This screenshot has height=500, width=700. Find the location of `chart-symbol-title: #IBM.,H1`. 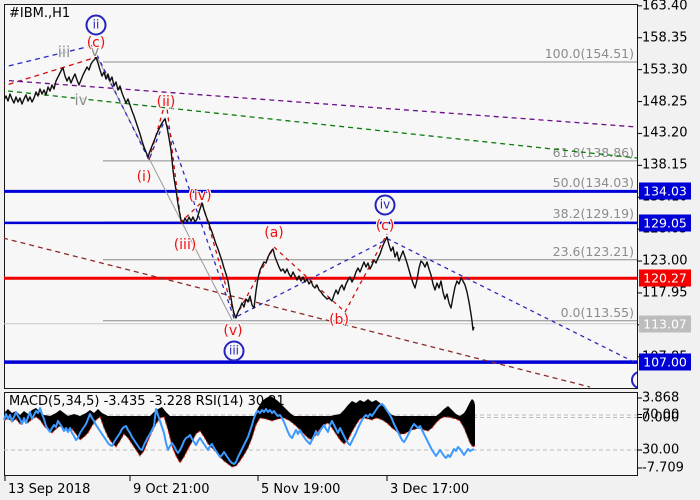

chart-symbol-title: #IBM.,H1 is located at coordinates (40, 13).